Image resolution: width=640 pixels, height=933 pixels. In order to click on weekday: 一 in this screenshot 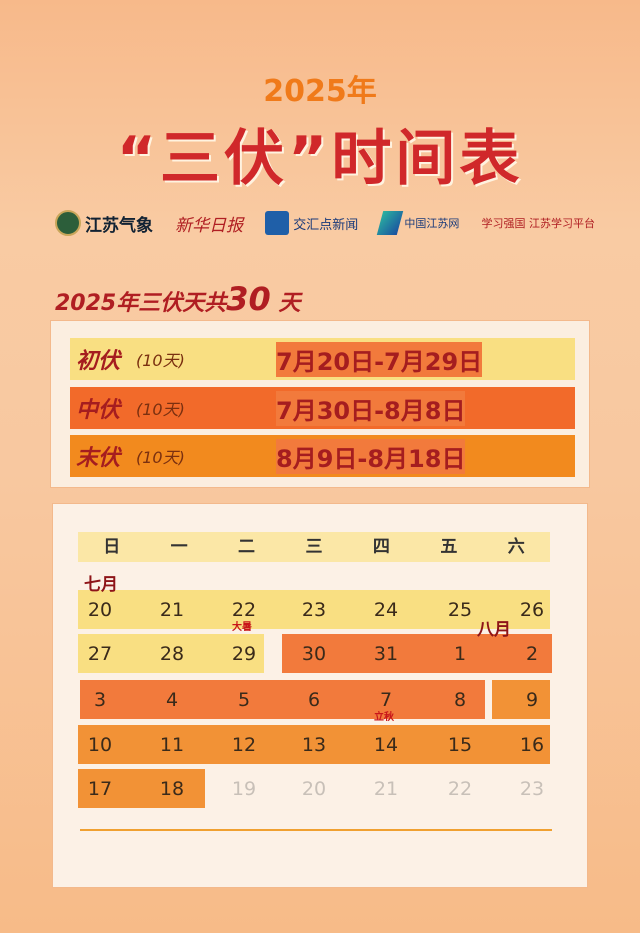, I will do `click(179, 547)`.